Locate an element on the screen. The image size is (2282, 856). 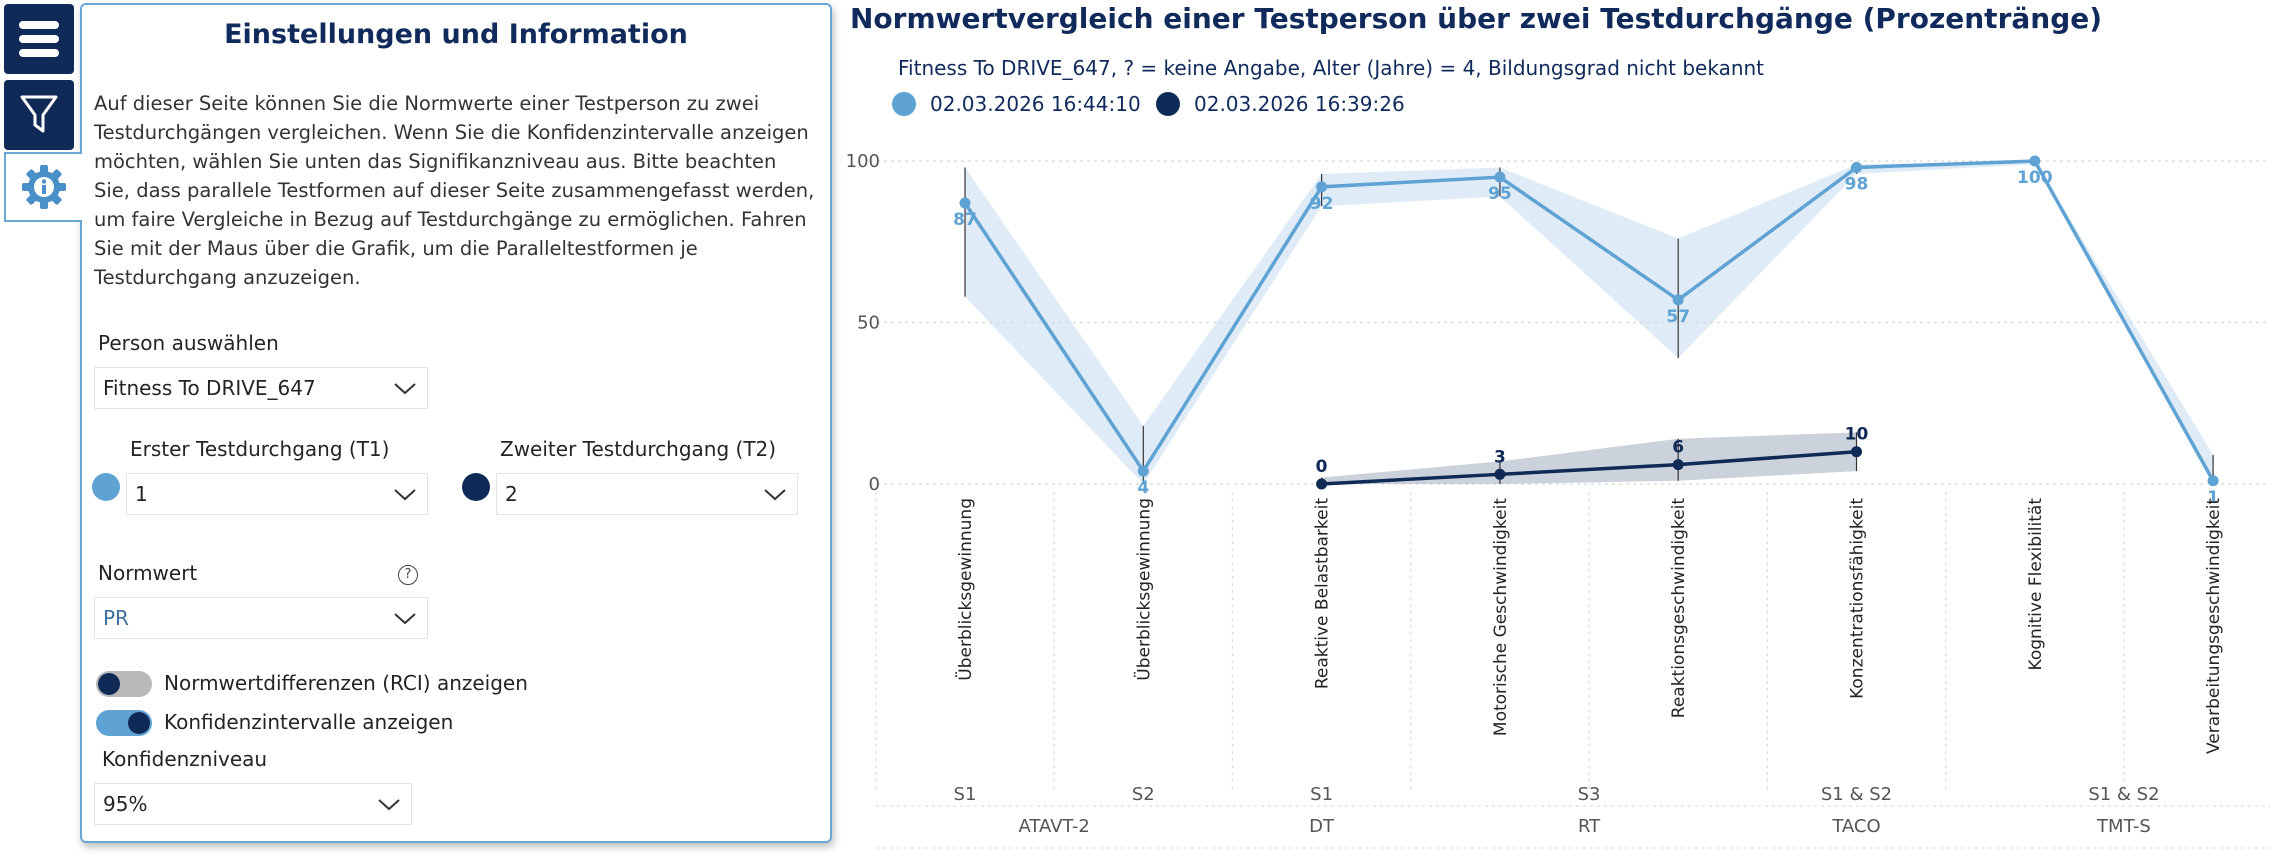
person-label: Person auswählen is located at coordinates (188, 343).